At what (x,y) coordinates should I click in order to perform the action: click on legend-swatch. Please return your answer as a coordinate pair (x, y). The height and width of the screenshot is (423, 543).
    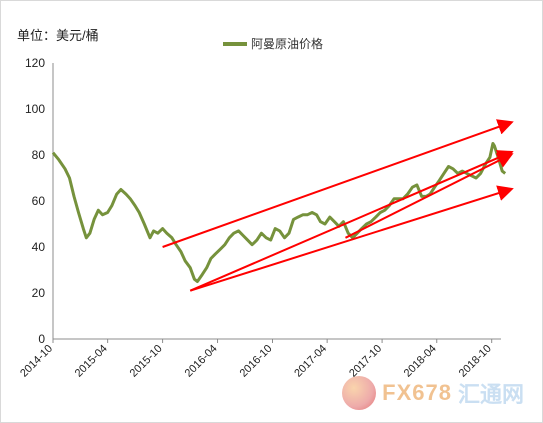
    Looking at the image, I should click on (235, 43).